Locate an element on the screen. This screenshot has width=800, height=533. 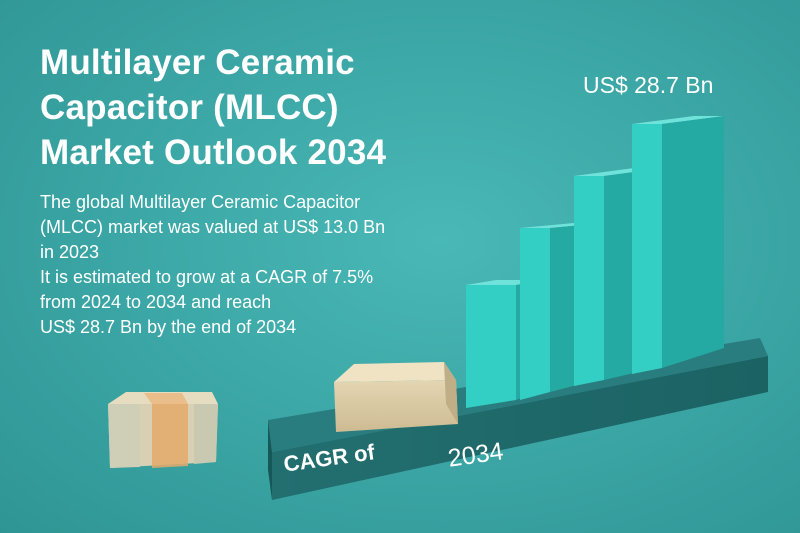
description-line-3: in 2023 is located at coordinates (70, 252).